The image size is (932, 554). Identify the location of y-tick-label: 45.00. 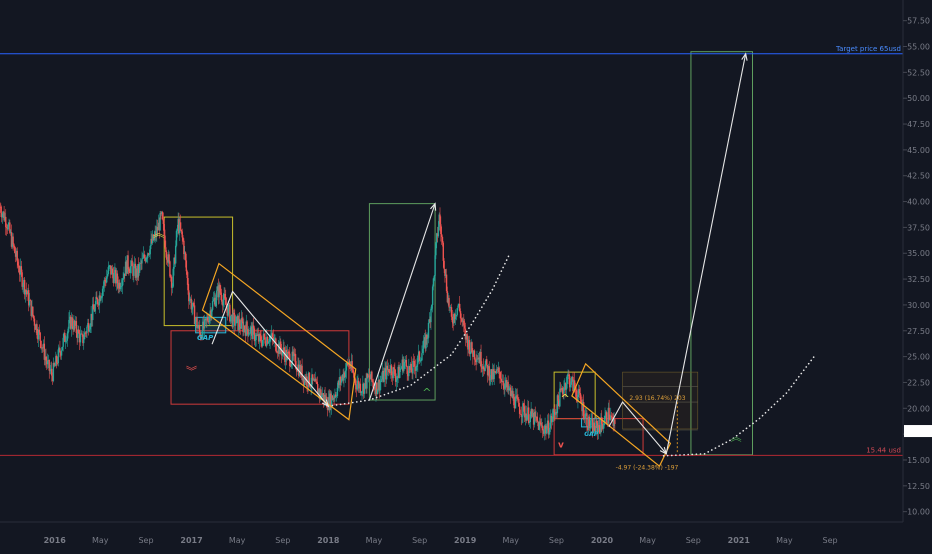
(918, 150).